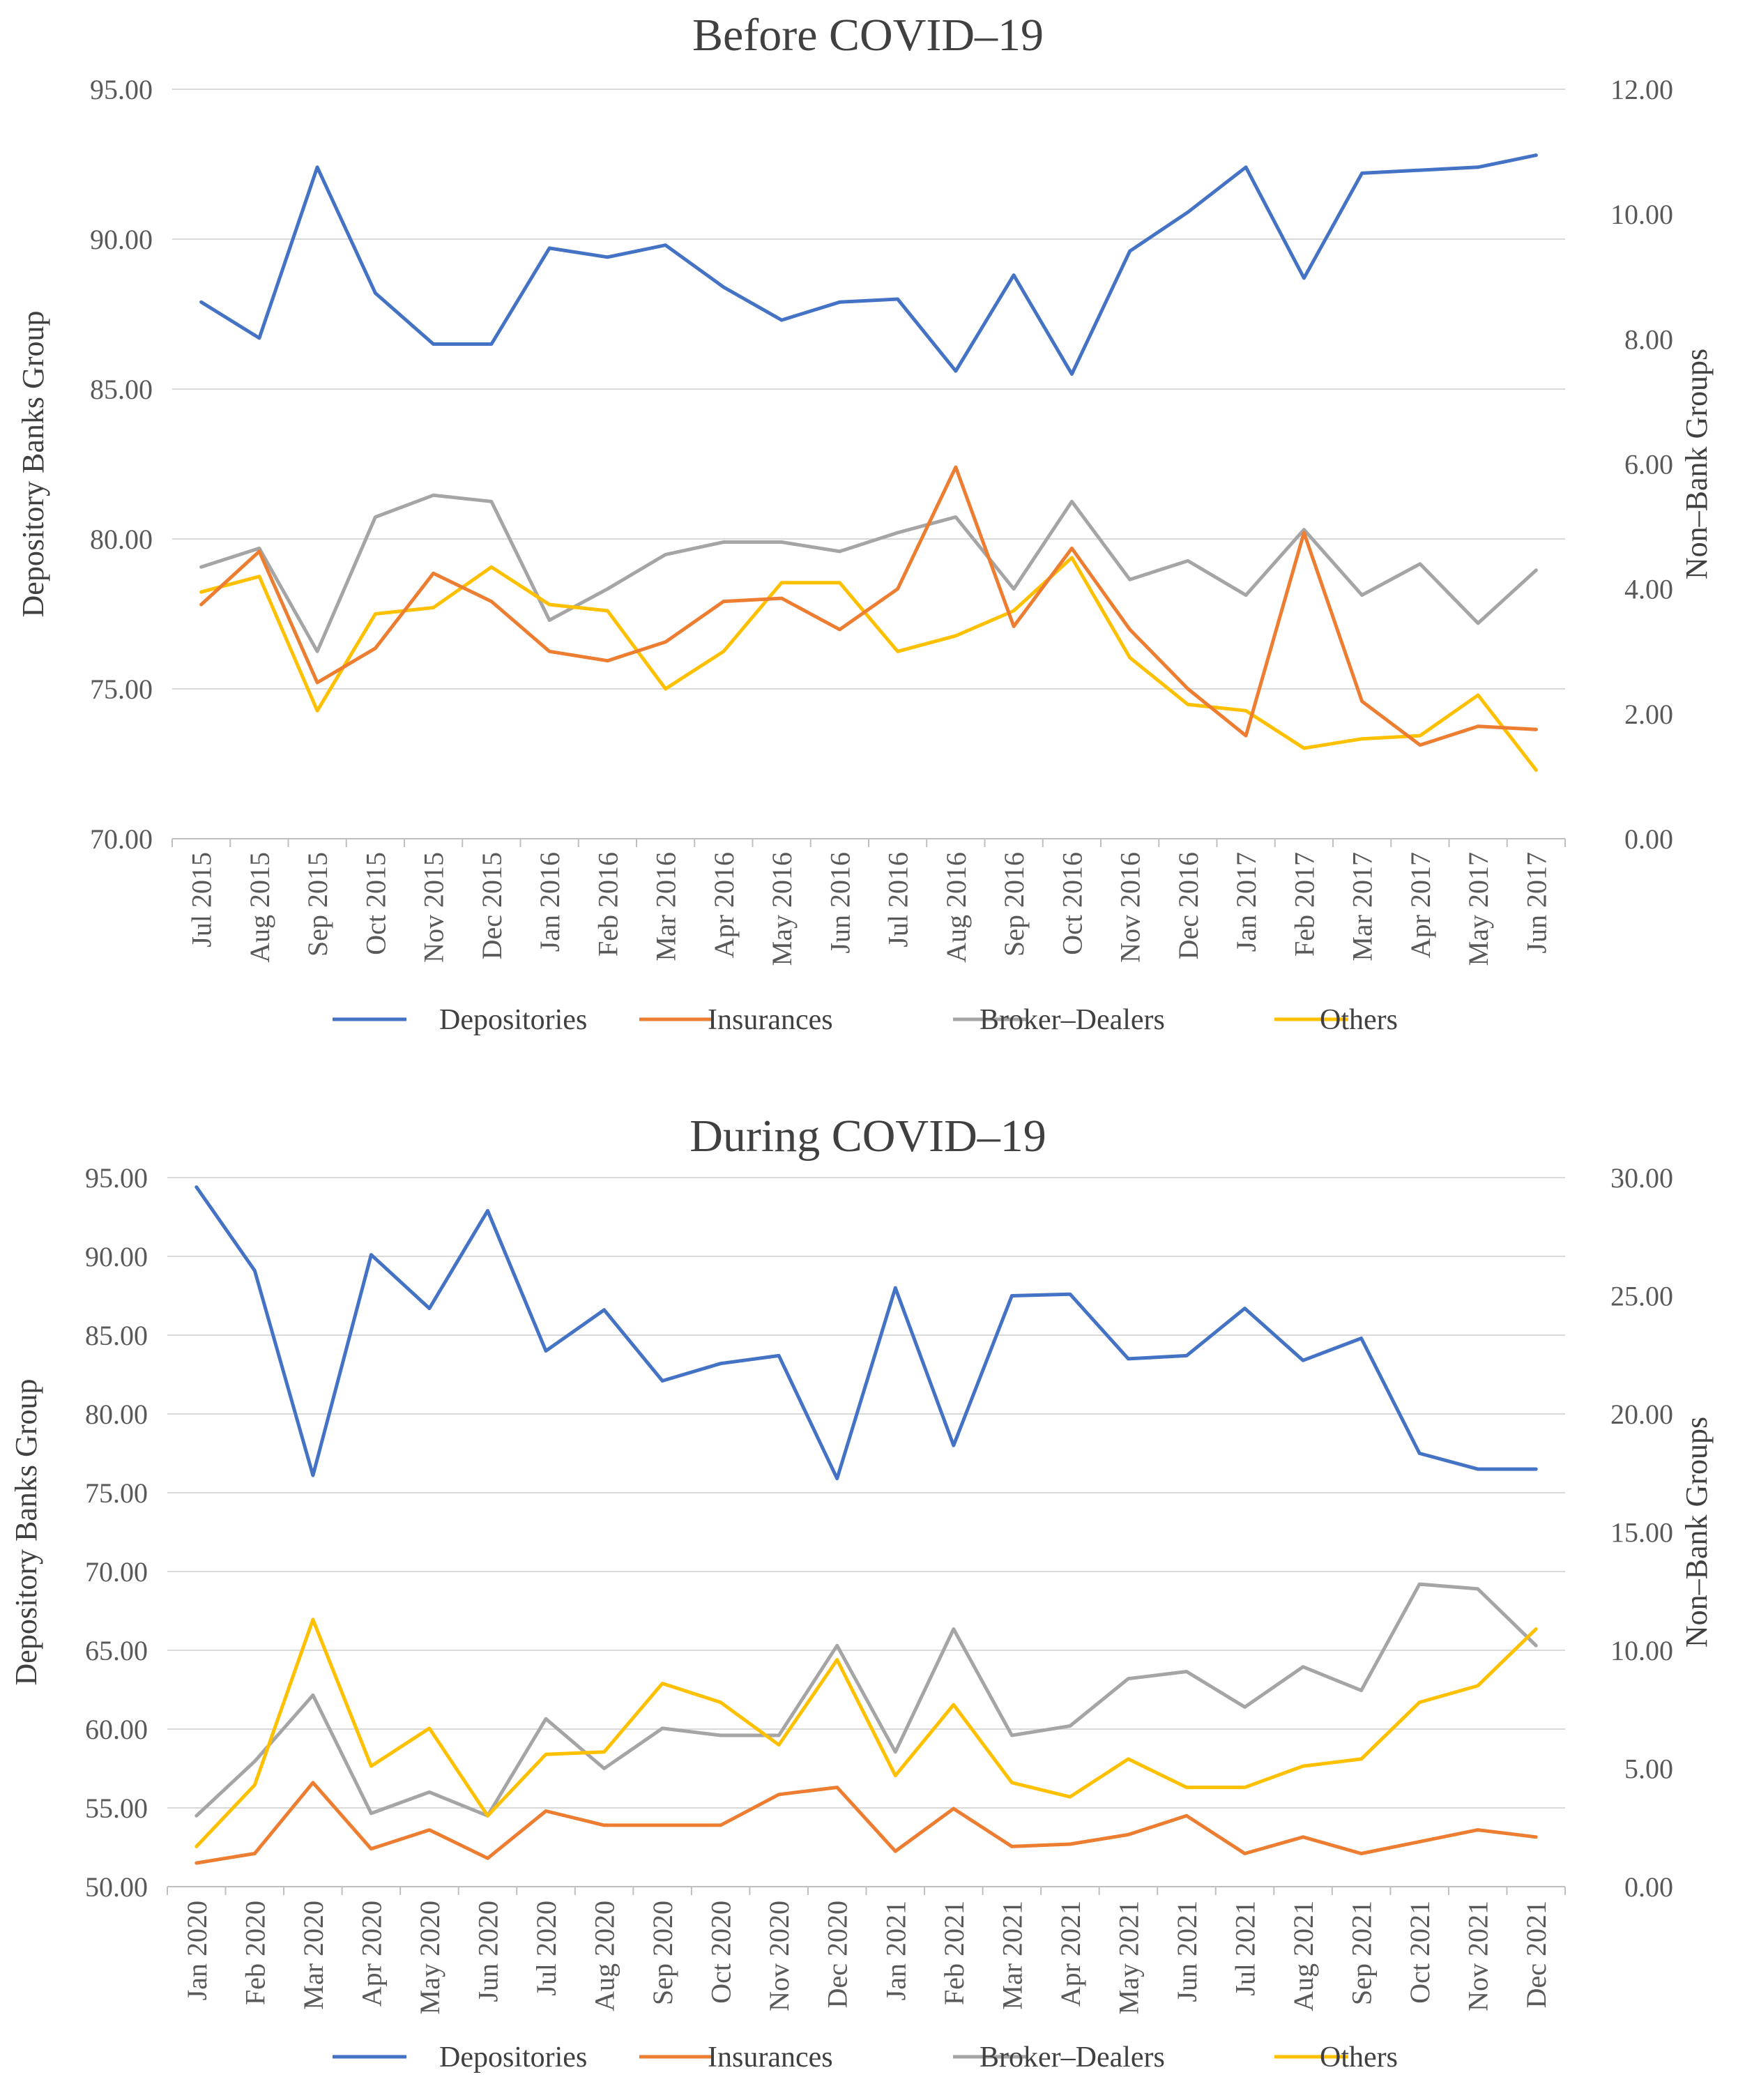 Image resolution: width=1745 pixels, height=2100 pixels. What do you see at coordinates (1648, 340) in the screenshot?
I see `y2-tick-label: 8.00` at bounding box center [1648, 340].